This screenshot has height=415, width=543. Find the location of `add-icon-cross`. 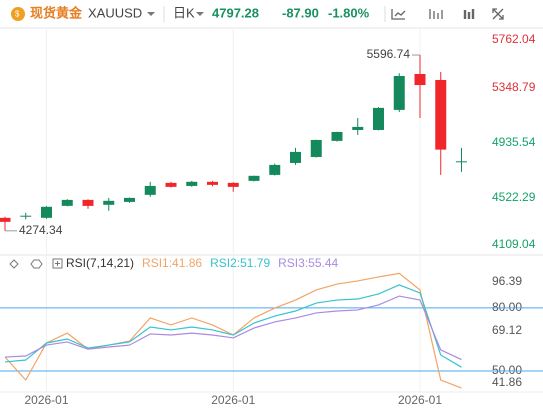

add-icon-cross is located at coordinates (57, 263).